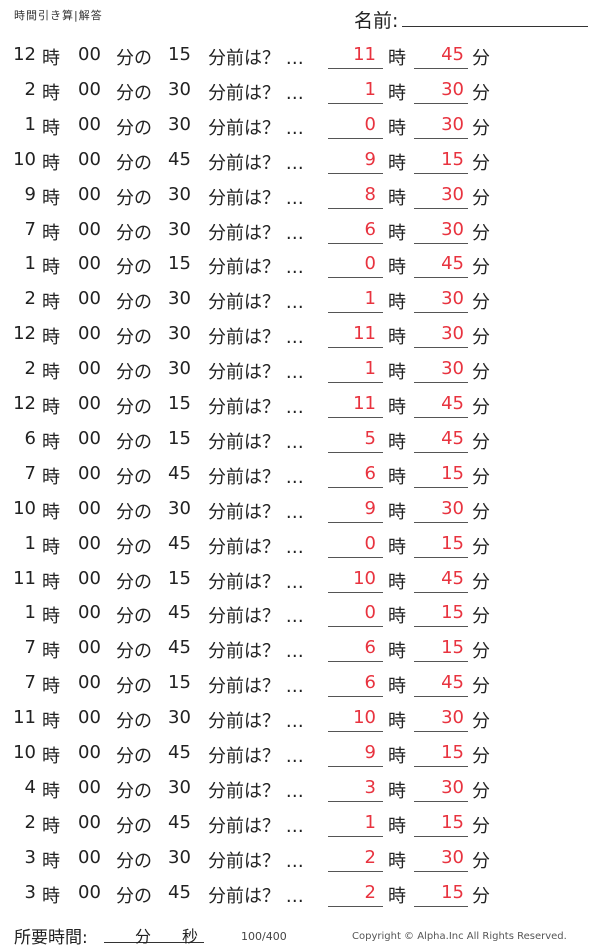 Image resolution: width=600 pixels, height=949 pixels. I want to click on time-second-label: 秒, so click(190, 936).